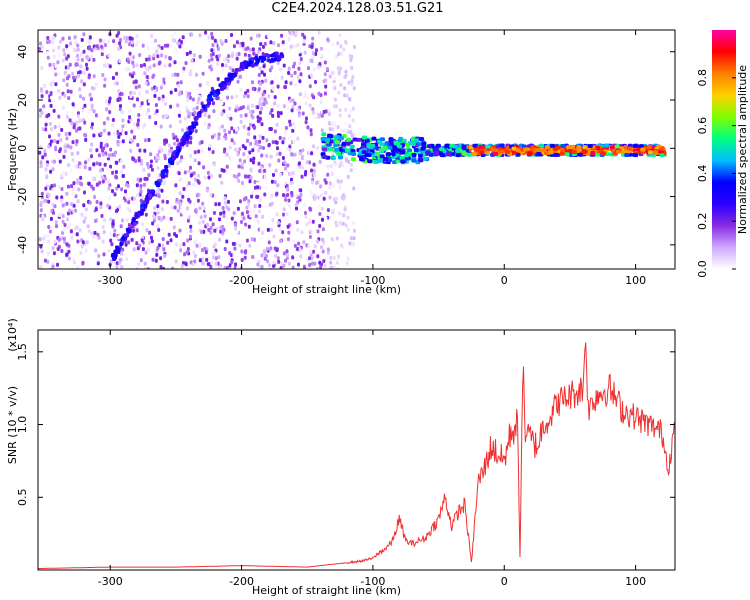 The width and height of the screenshot is (750, 600). I want to click on y-tick-label: 1.5, so click(22, 352).